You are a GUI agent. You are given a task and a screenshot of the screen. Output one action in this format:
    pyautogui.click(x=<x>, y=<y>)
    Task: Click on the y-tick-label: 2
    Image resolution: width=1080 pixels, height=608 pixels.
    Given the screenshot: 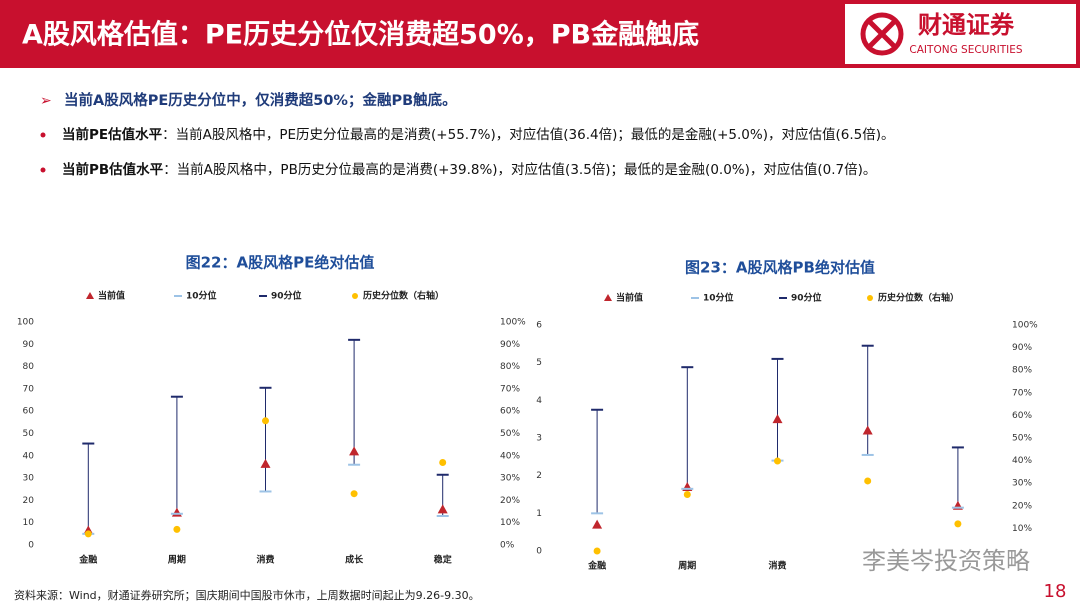 What is the action you would take?
    pyautogui.click(x=539, y=476)
    